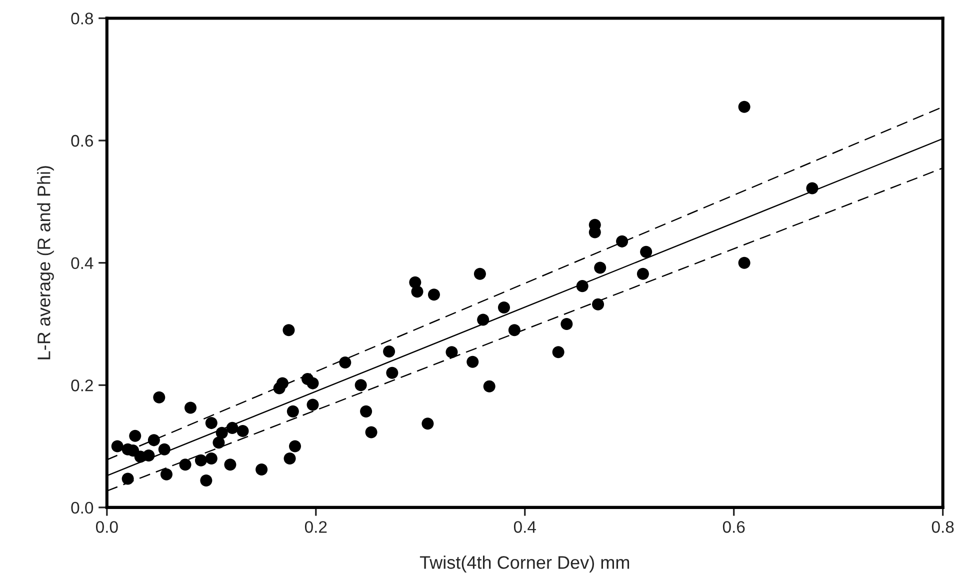 The height and width of the screenshot is (588, 972). Describe the element at coordinates (82, 386) in the screenshot. I see `y-tick-label: 0.2` at that location.